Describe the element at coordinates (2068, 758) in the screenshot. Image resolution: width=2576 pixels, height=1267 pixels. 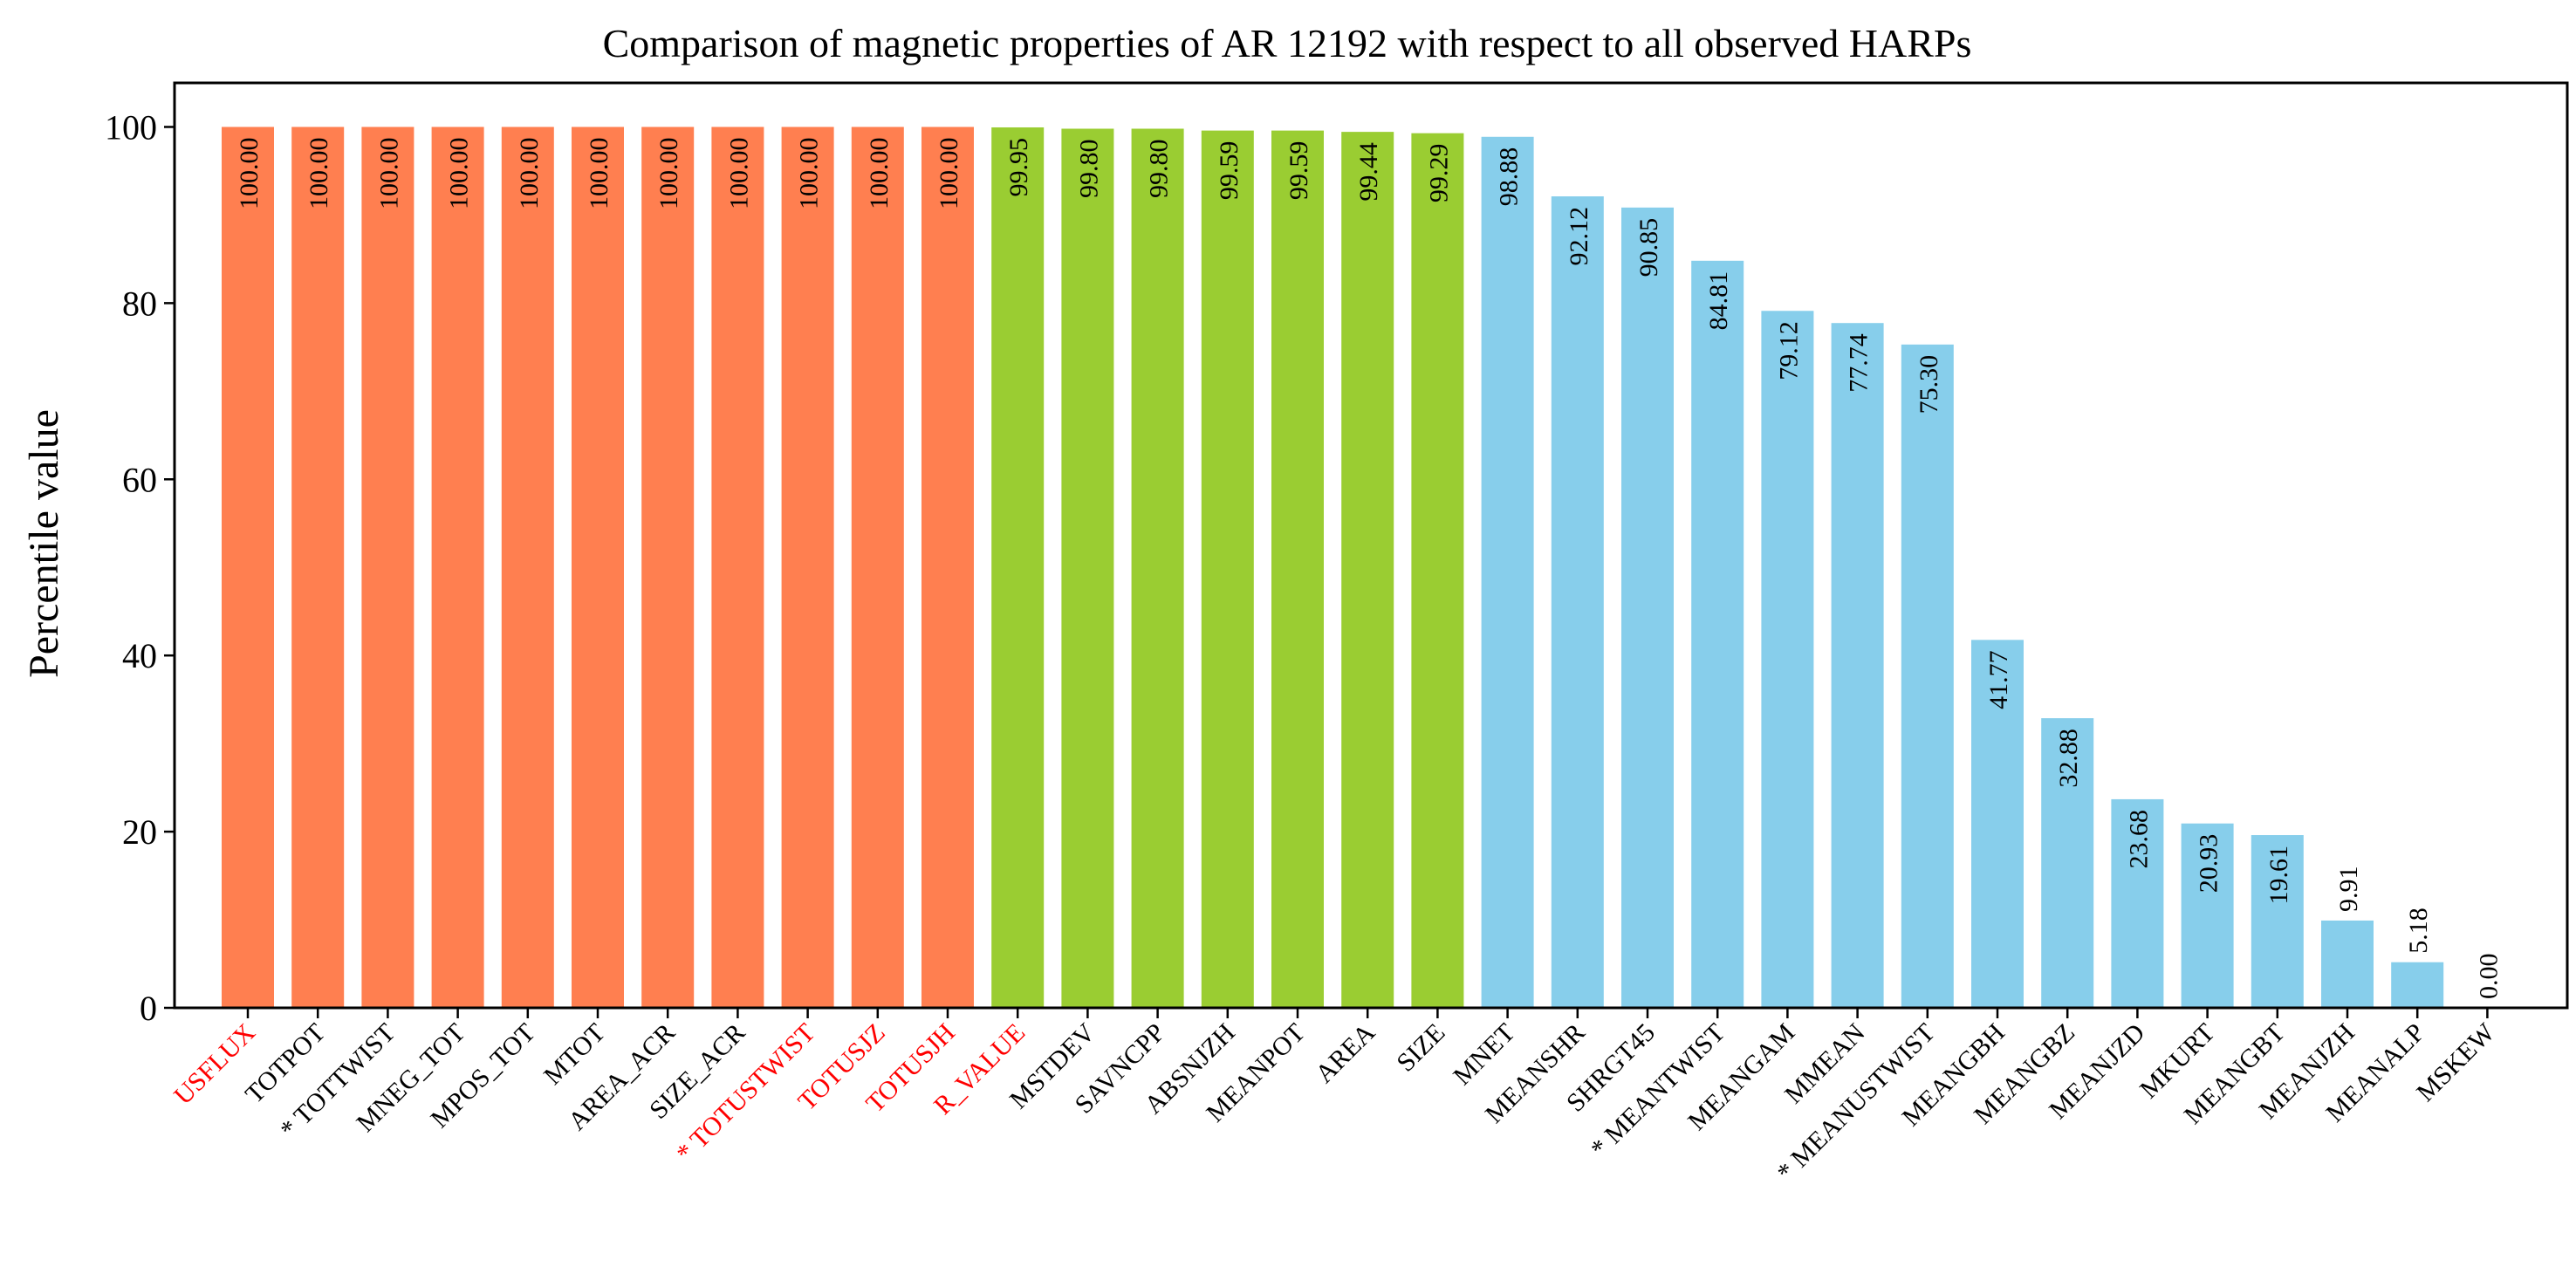
I see `bar-value-label: 32.88` at that location.